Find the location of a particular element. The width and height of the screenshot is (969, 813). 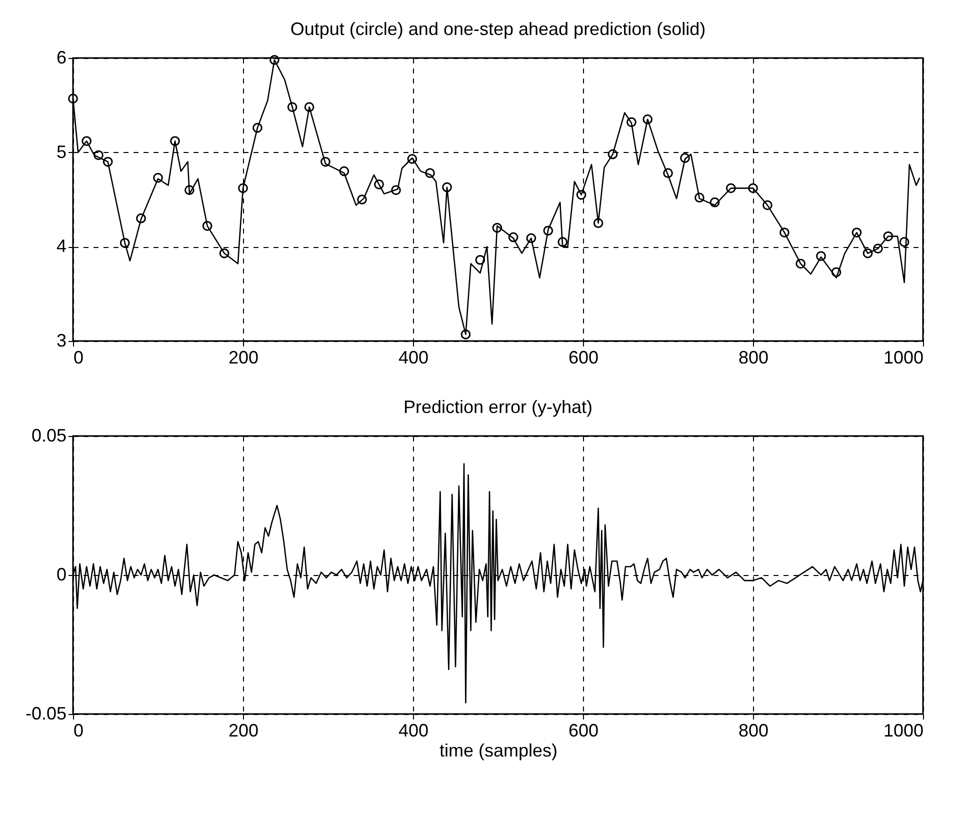

y-tick-label: 0.05 is located at coordinates (48, 436).